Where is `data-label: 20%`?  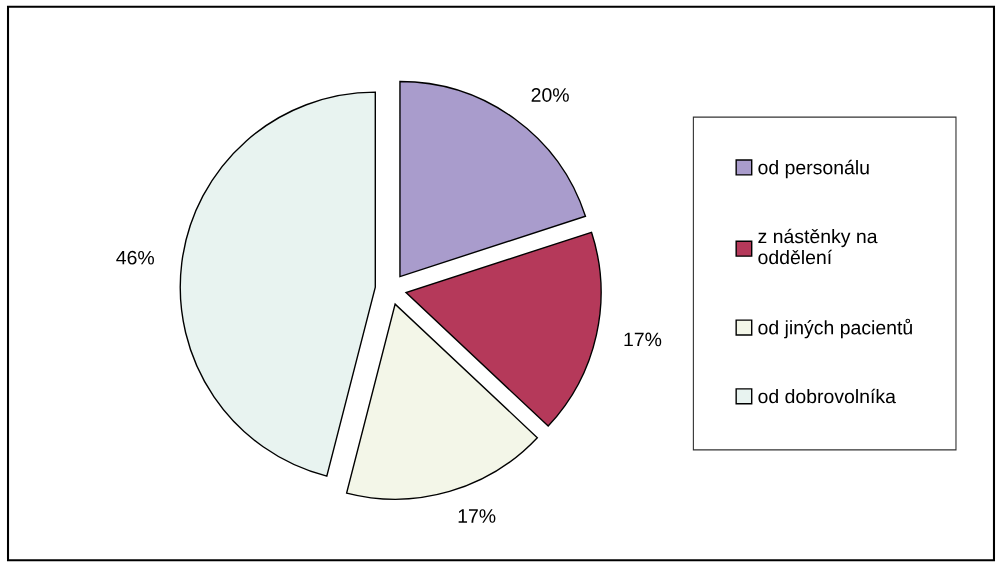
data-label: 20% is located at coordinates (550, 95).